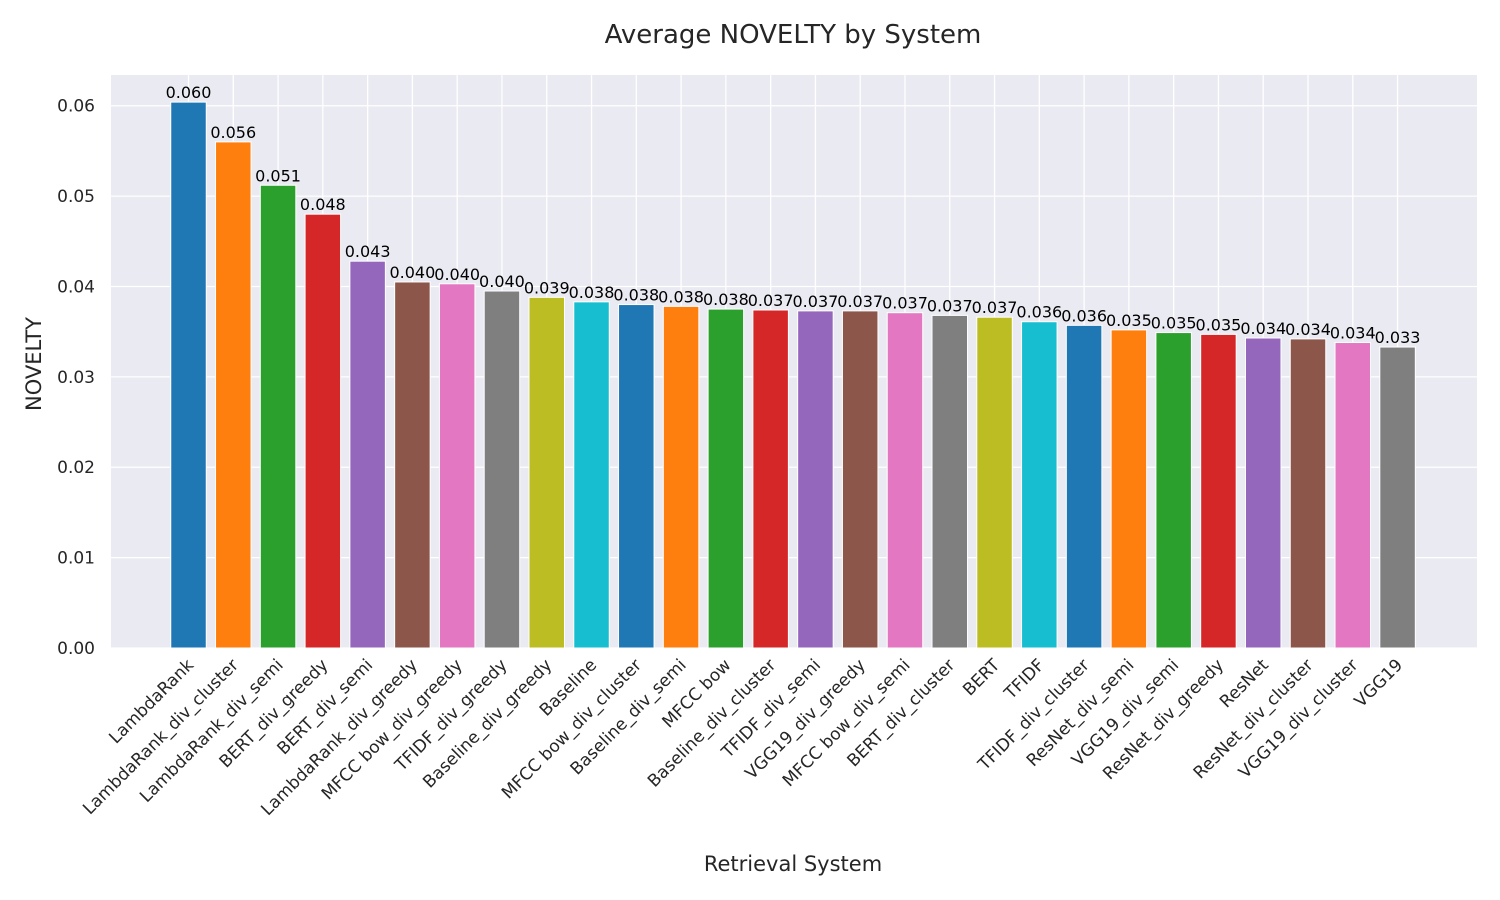 This screenshot has height=900, width=1500. I want to click on bar-tfidf-div-semi, so click(815, 479).